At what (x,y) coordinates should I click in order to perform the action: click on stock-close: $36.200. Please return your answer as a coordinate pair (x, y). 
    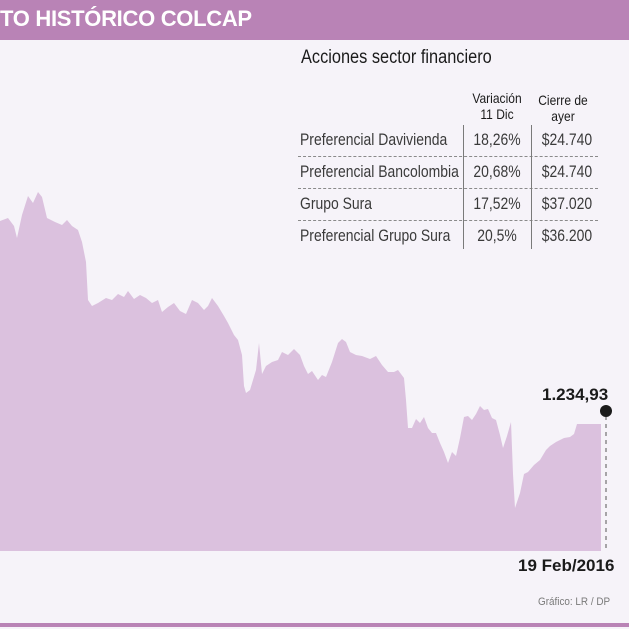
    Looking at the image, I should click on (567, 235).